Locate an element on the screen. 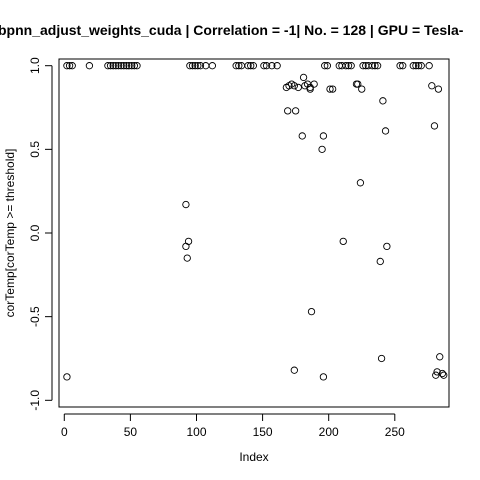  y-tick-label: 0.0 is located at coordinates (35, 232).